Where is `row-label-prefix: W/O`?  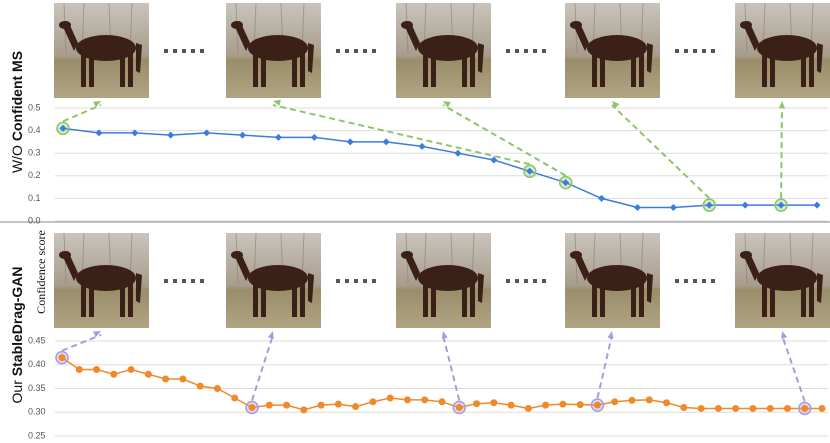
row-label-prefix: W/O is located at coordinates (17, 157).